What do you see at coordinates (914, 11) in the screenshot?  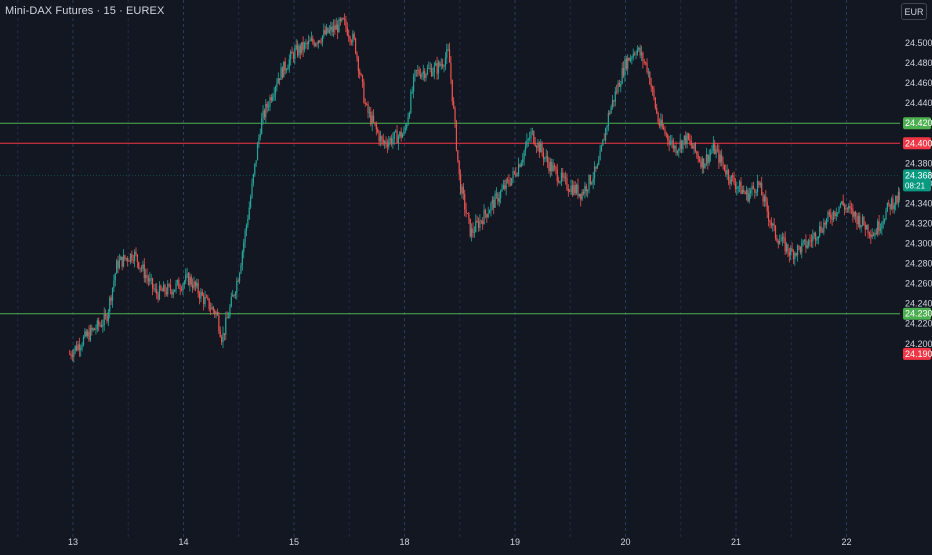 I see `currency-button: EUR` at bounding box center [914, 11].